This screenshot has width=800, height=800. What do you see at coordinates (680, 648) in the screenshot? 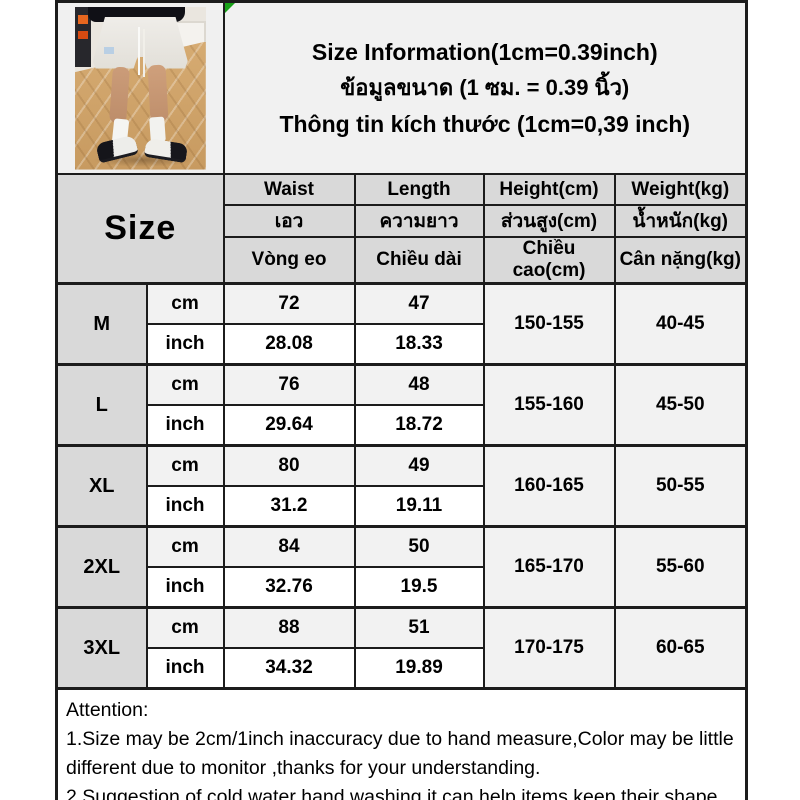
I see `weight-value: 60-65` at bounding box center [680, 648].